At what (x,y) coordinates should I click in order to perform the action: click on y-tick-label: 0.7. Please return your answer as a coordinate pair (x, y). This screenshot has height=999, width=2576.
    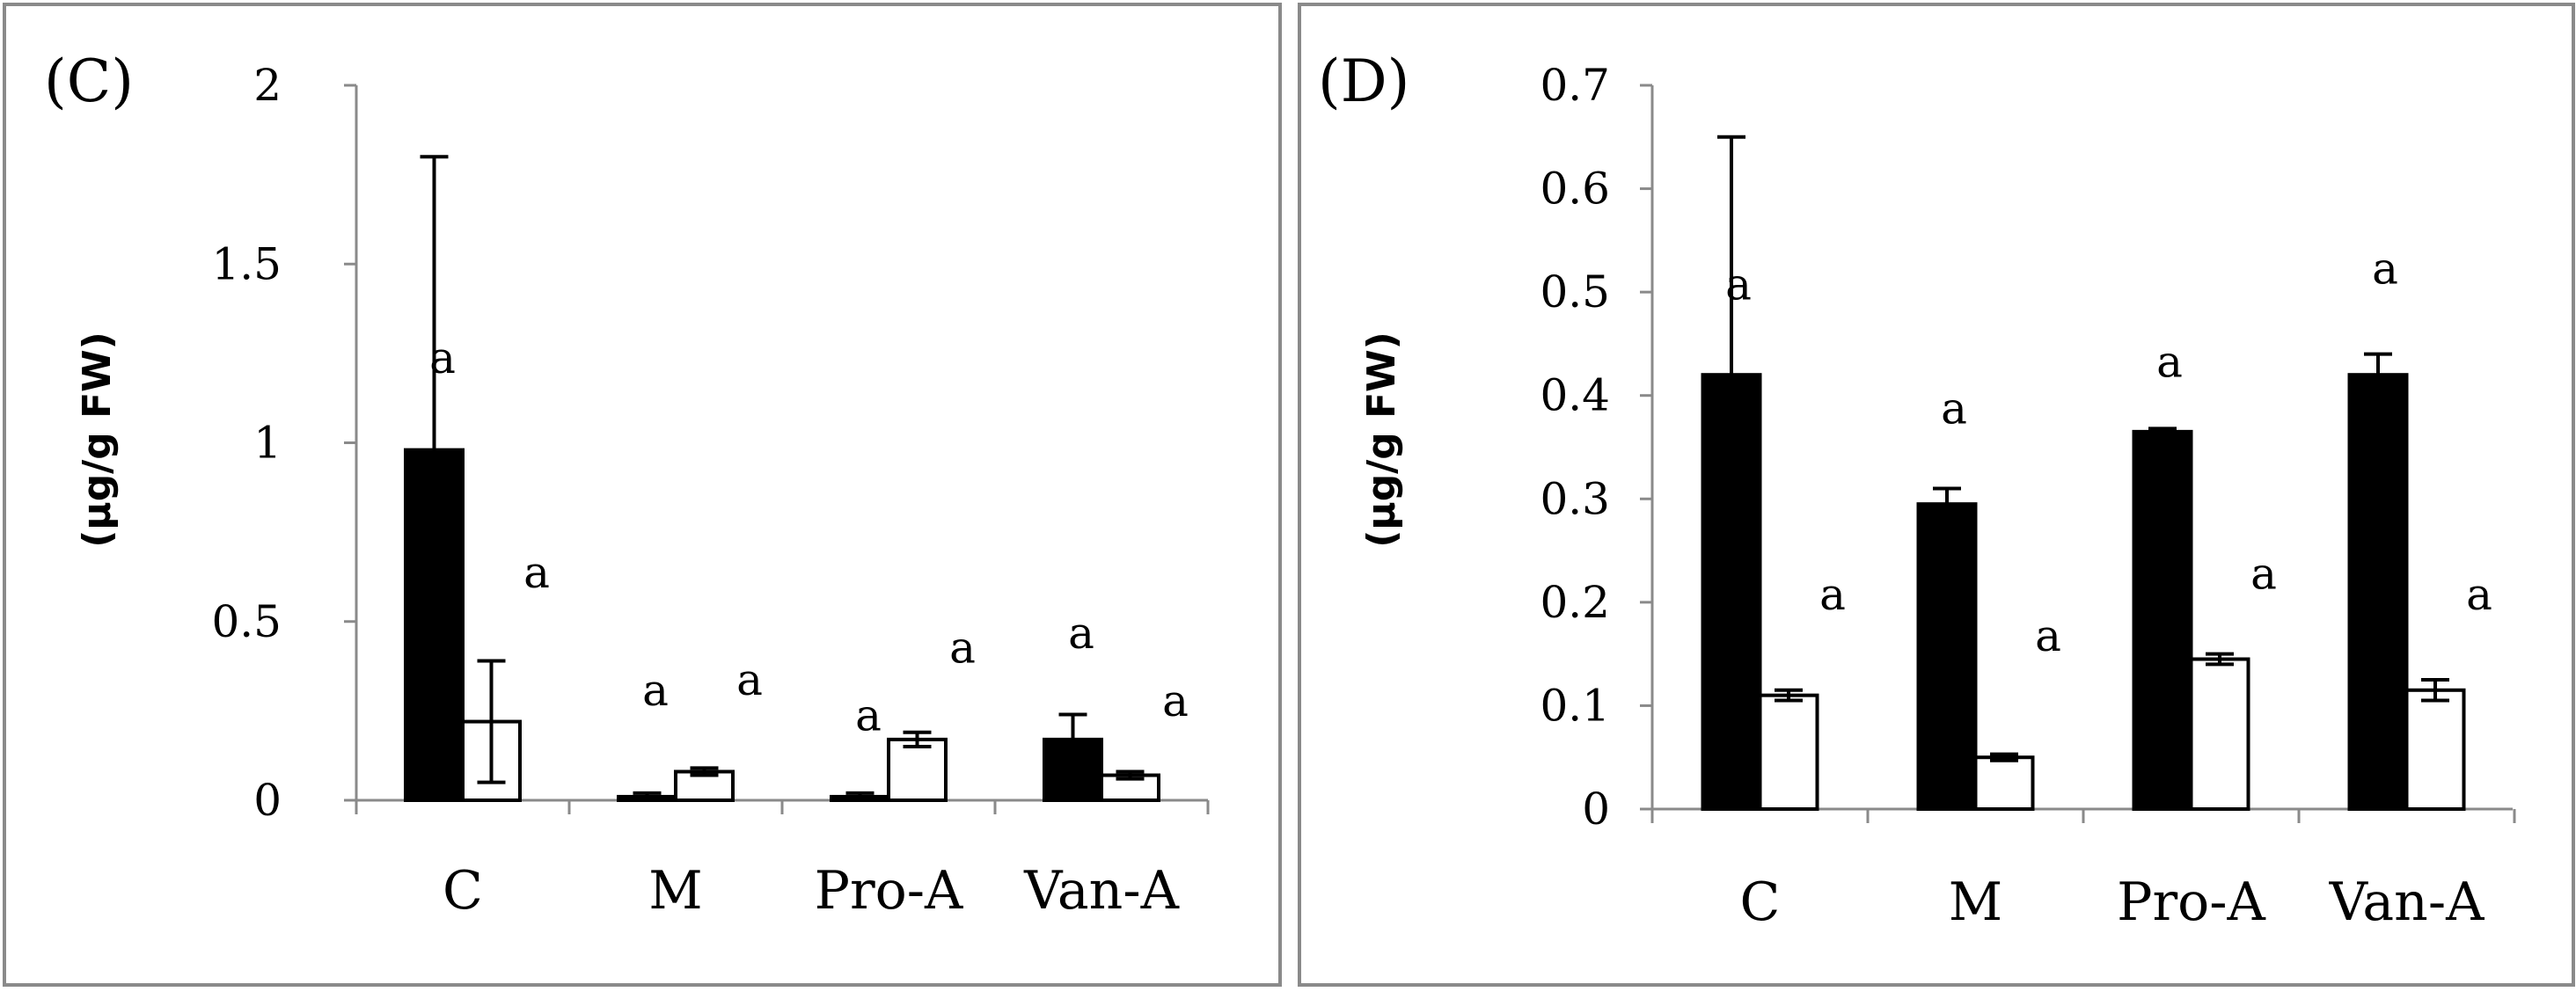
    Looking at the image, I should click on (1575, 85).